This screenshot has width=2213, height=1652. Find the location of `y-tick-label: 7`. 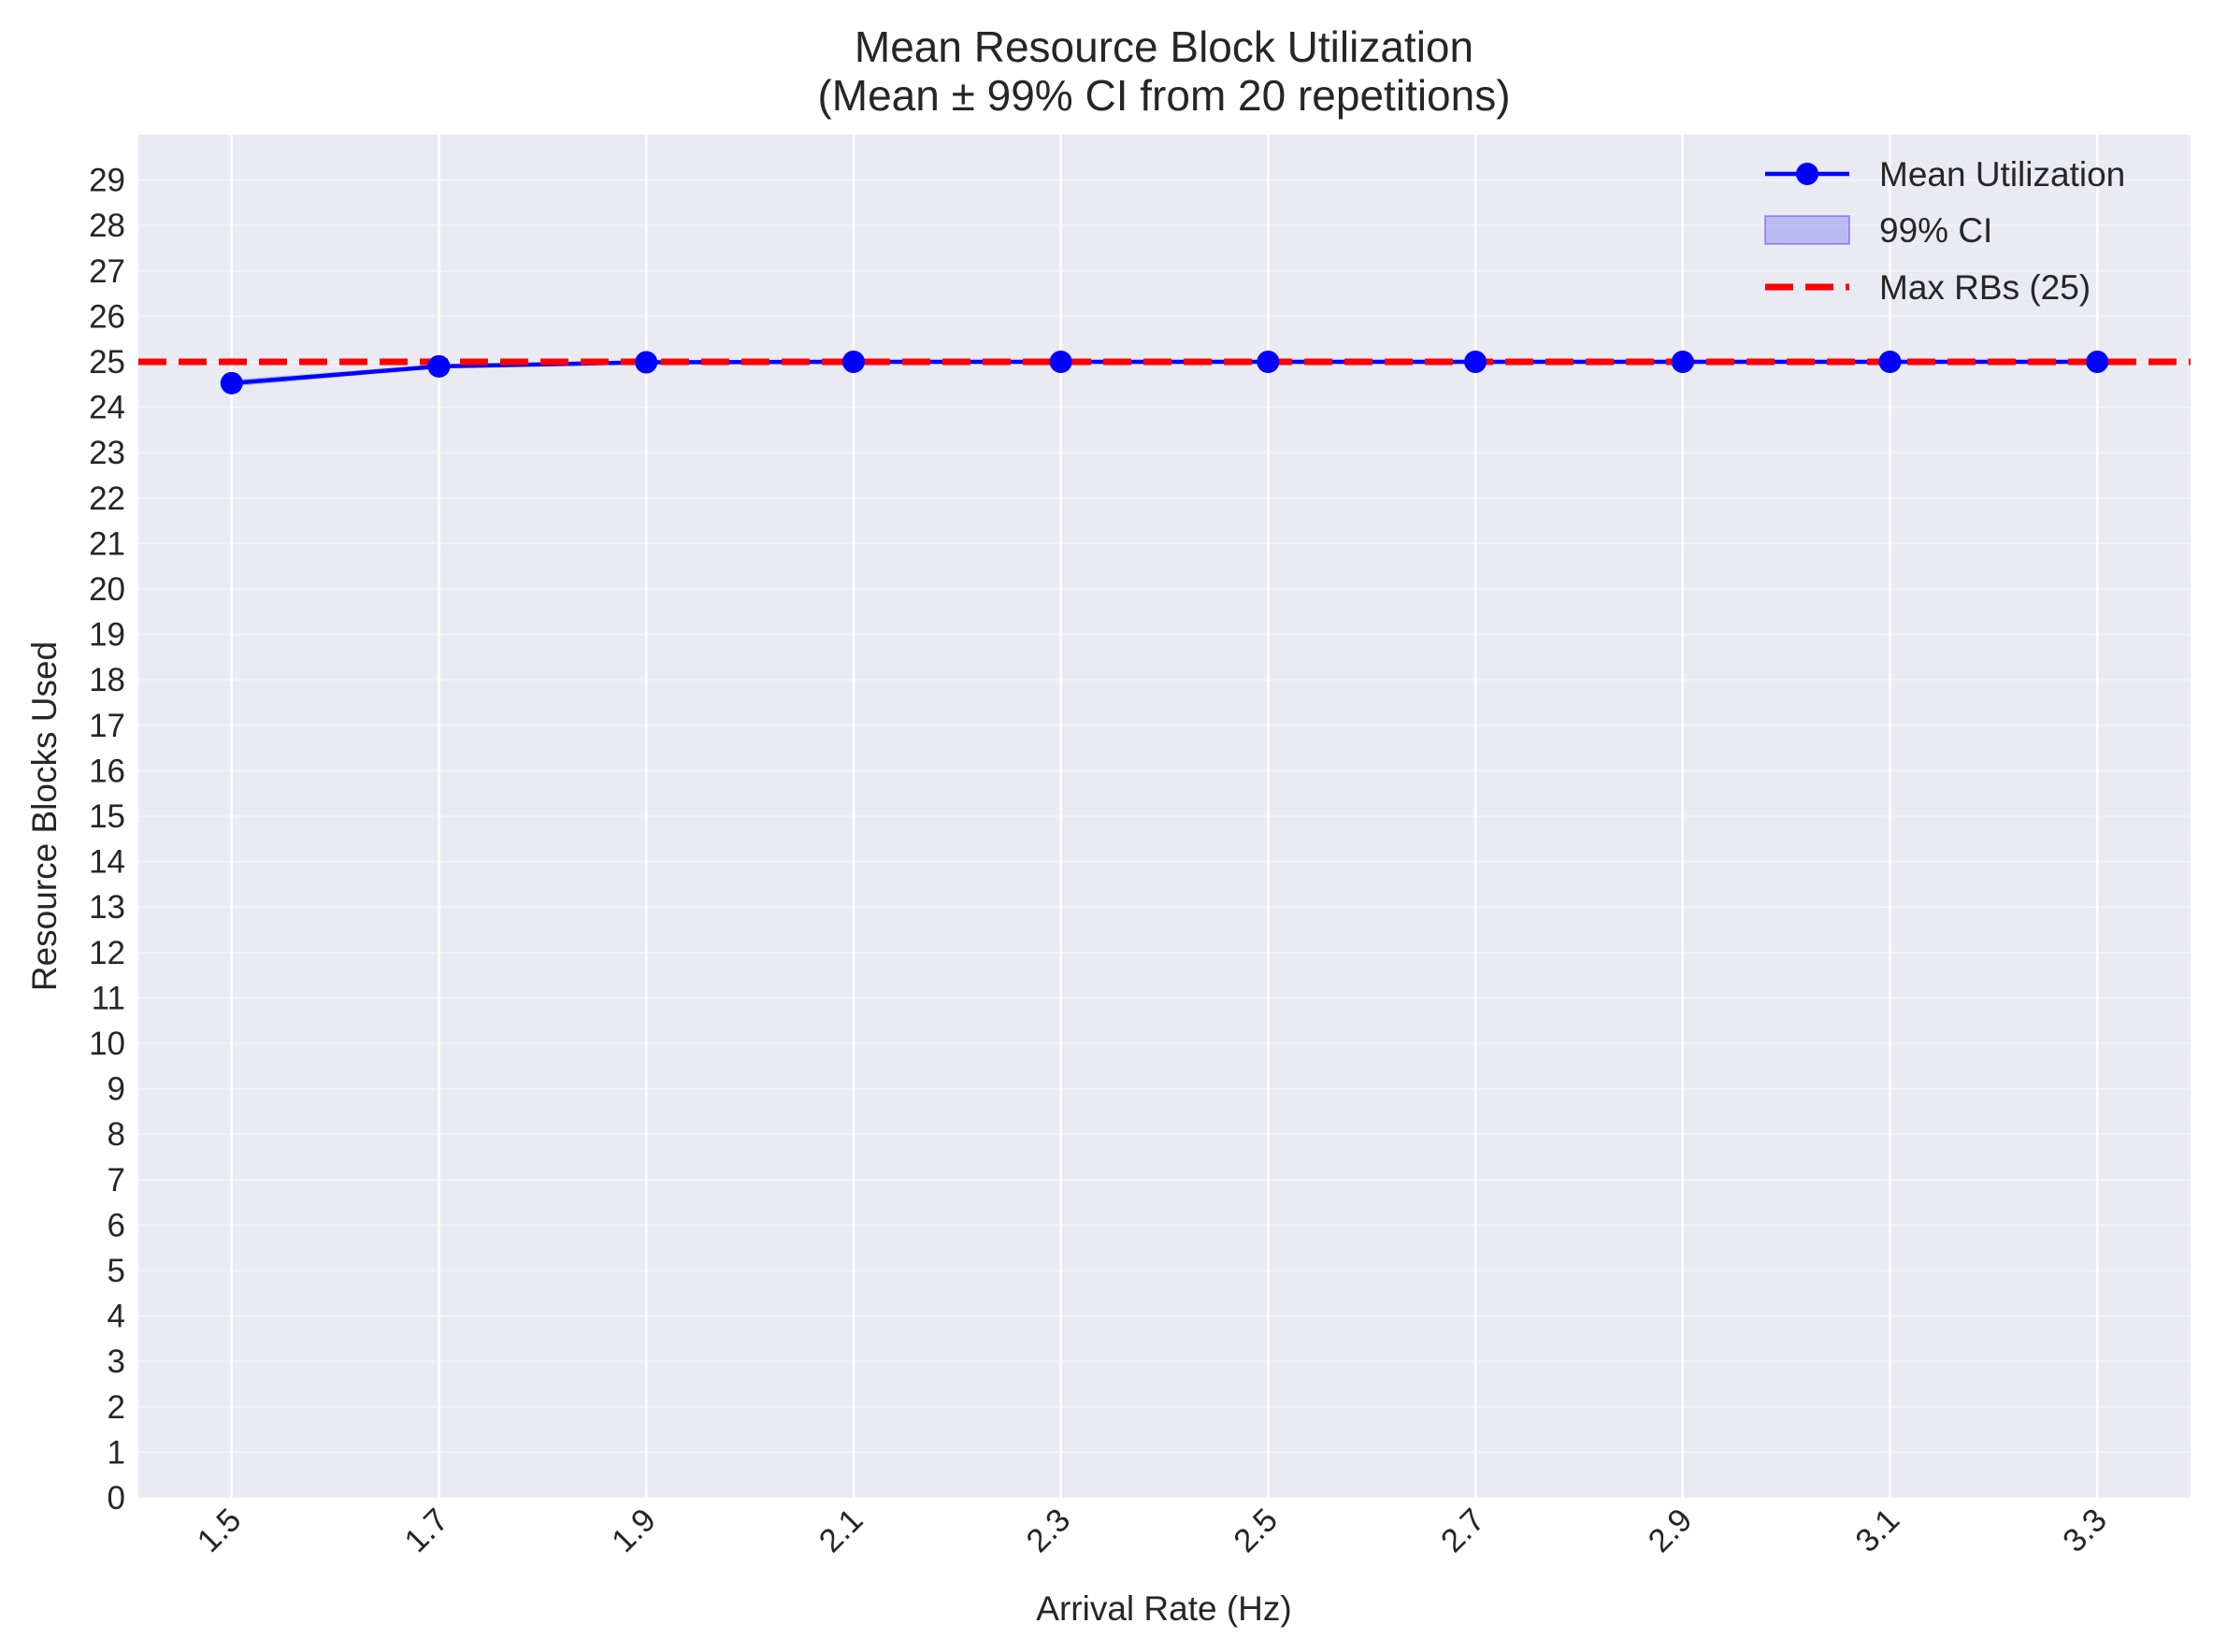

y-tick-label: 7 is located at coordinates (116, 1180).